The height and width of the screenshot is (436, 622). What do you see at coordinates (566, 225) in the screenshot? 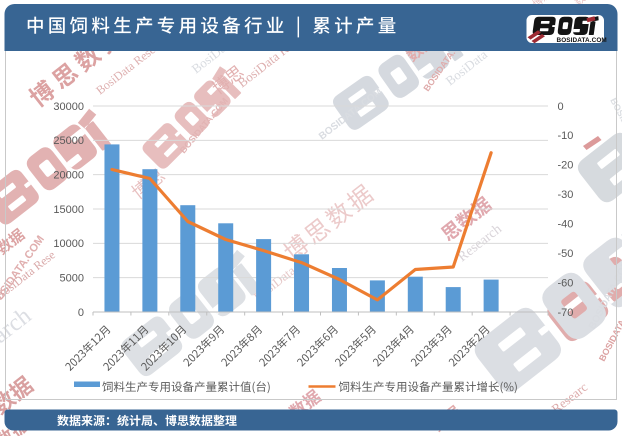
I see `svg-text: -40` at bounding box center [566, 225].